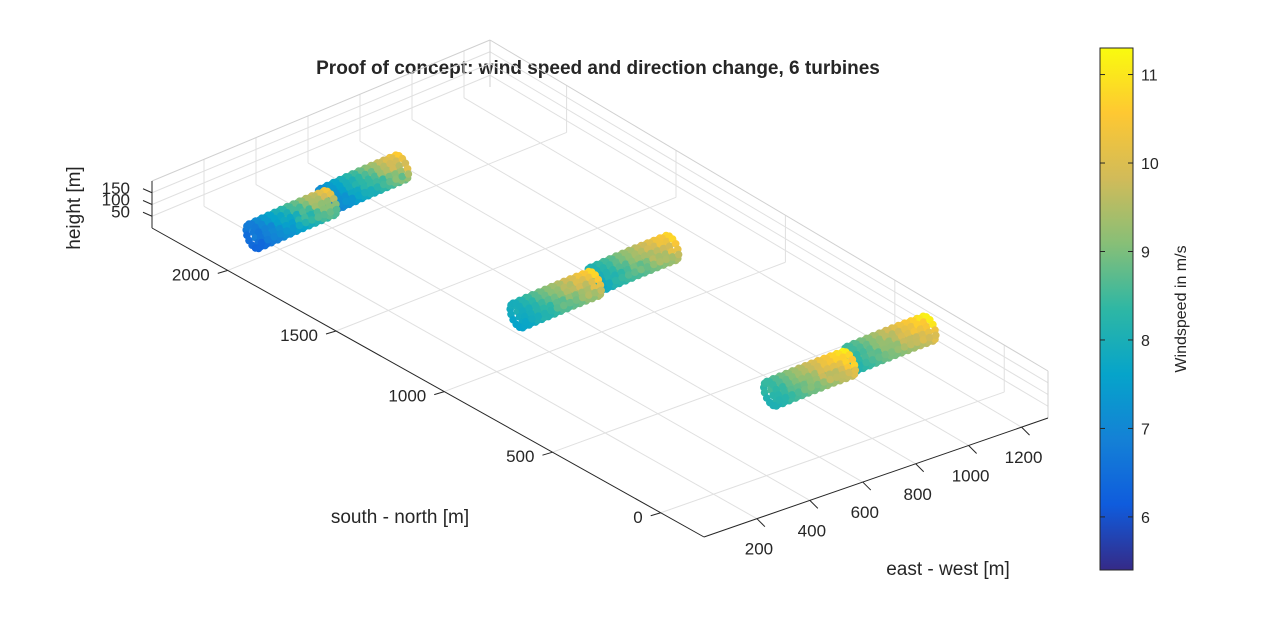  Describe the element at coordinates (1145, 518) in the screenshot. I see `colorbar-tick-label: 6` at that location.